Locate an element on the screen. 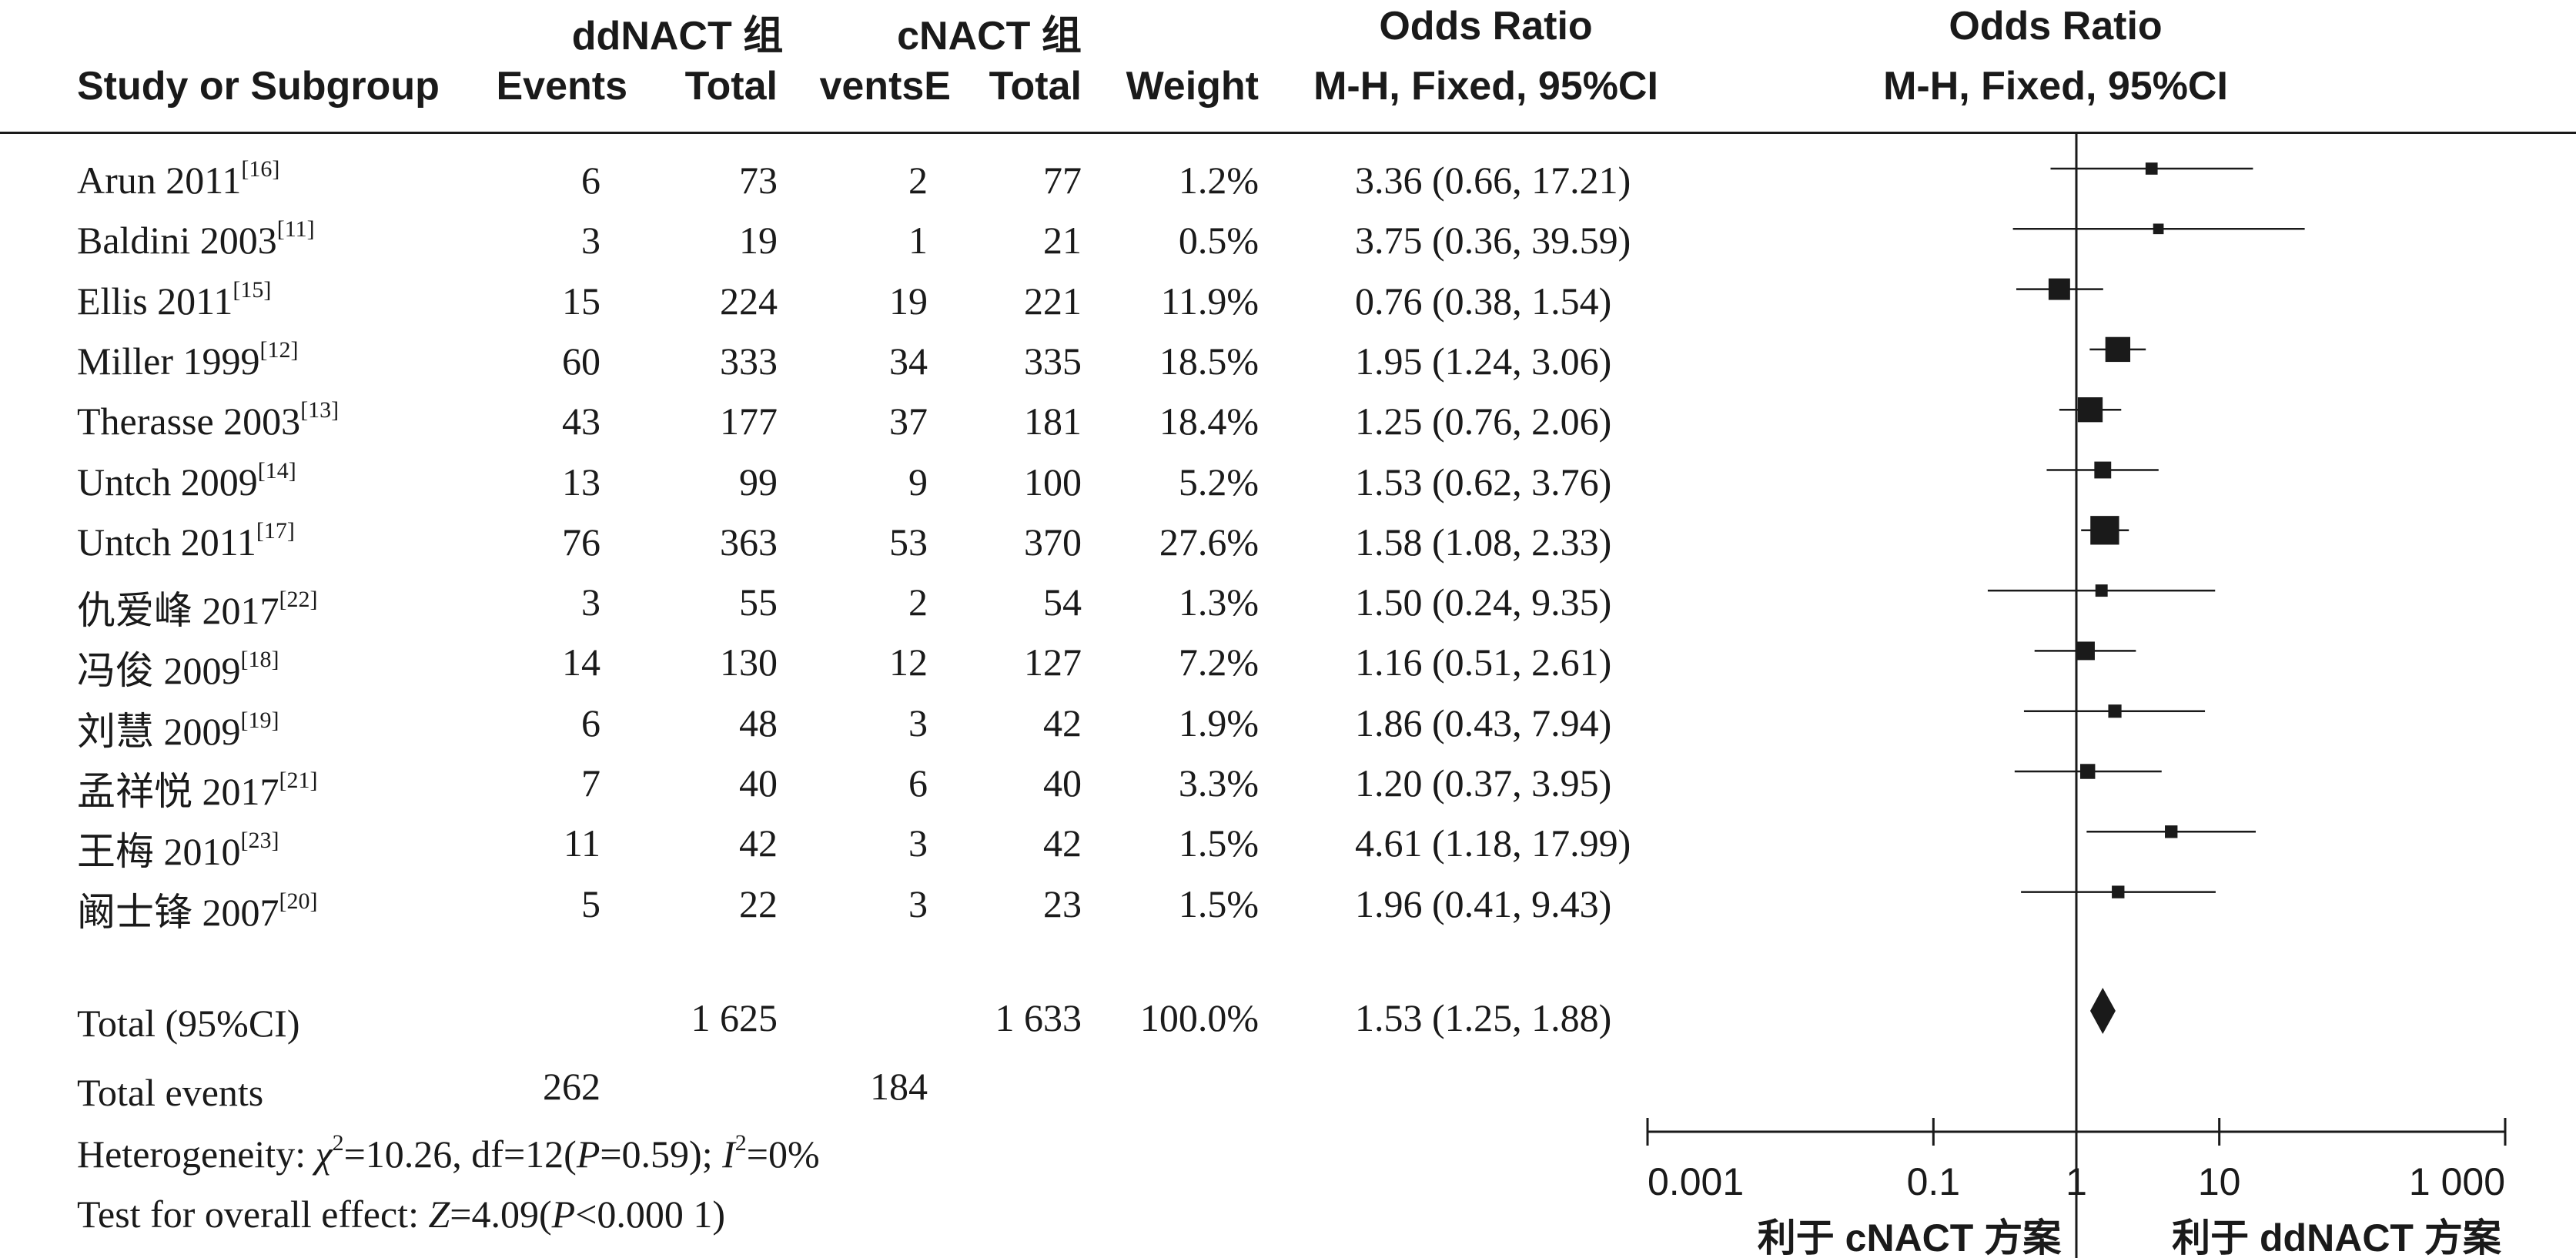  events-cnact: 1 is located at coordinates (918, 241).